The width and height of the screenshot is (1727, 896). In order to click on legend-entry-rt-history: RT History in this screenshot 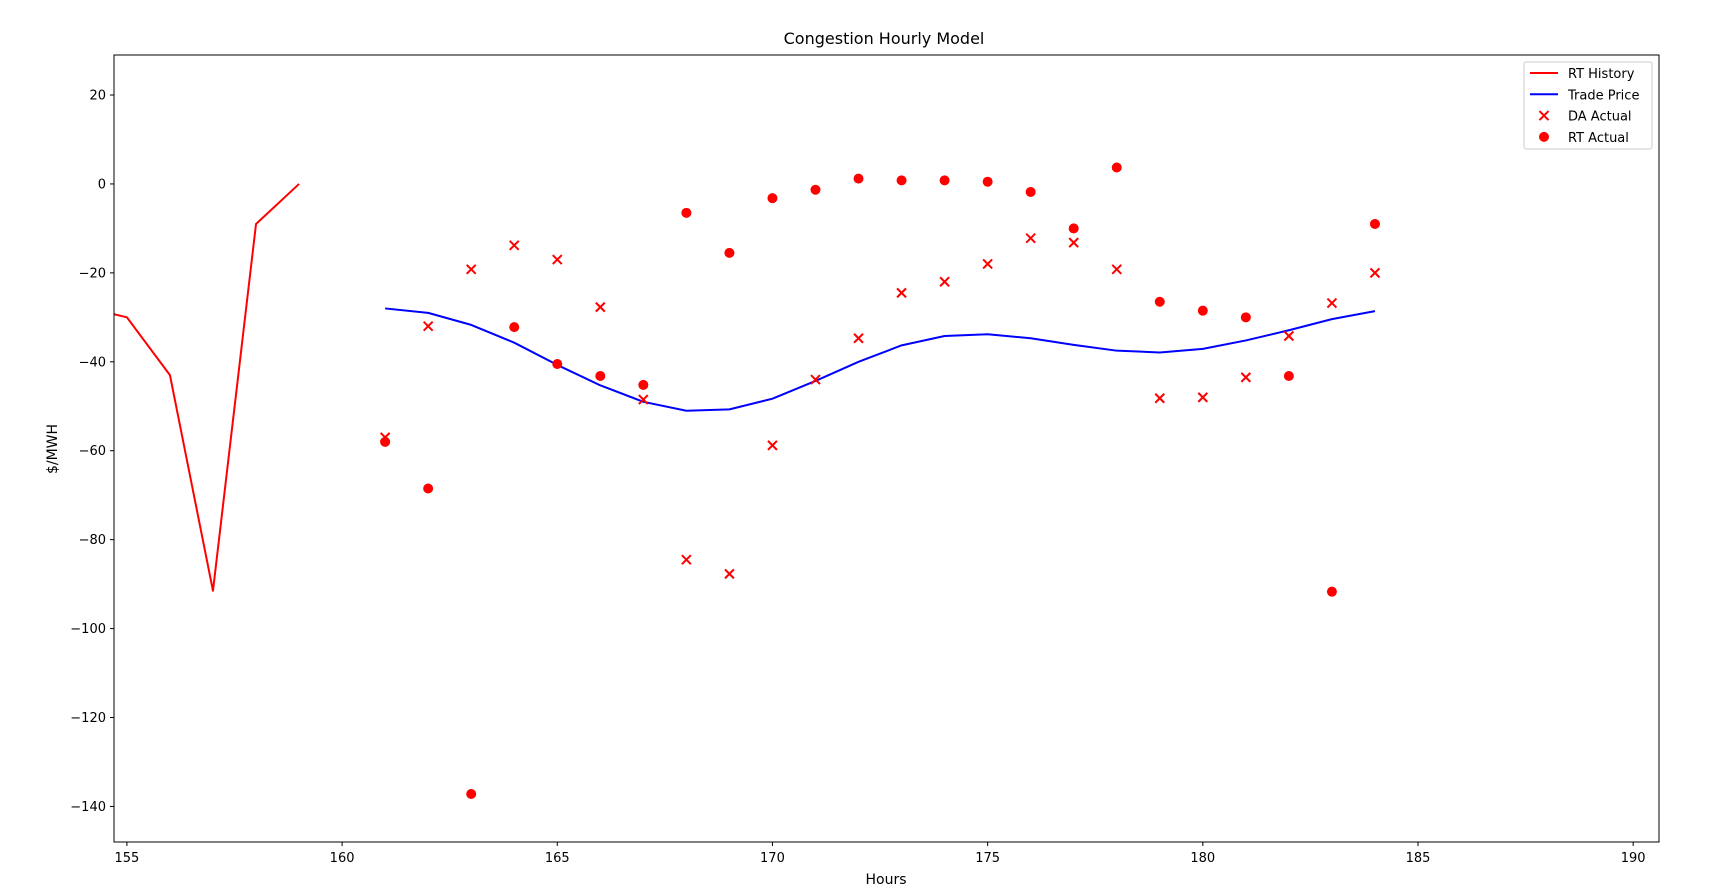, I will do `click(1582, 74)`.